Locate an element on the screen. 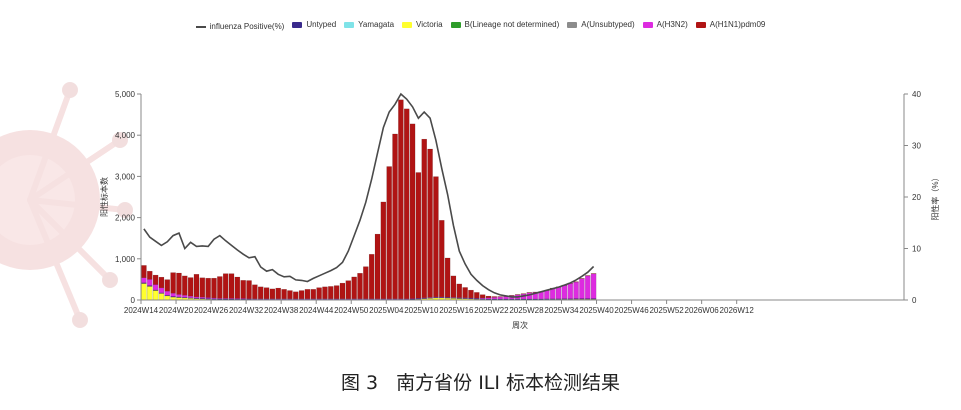  y-tick-label: 3,000 is located at coordinates (125, 176).